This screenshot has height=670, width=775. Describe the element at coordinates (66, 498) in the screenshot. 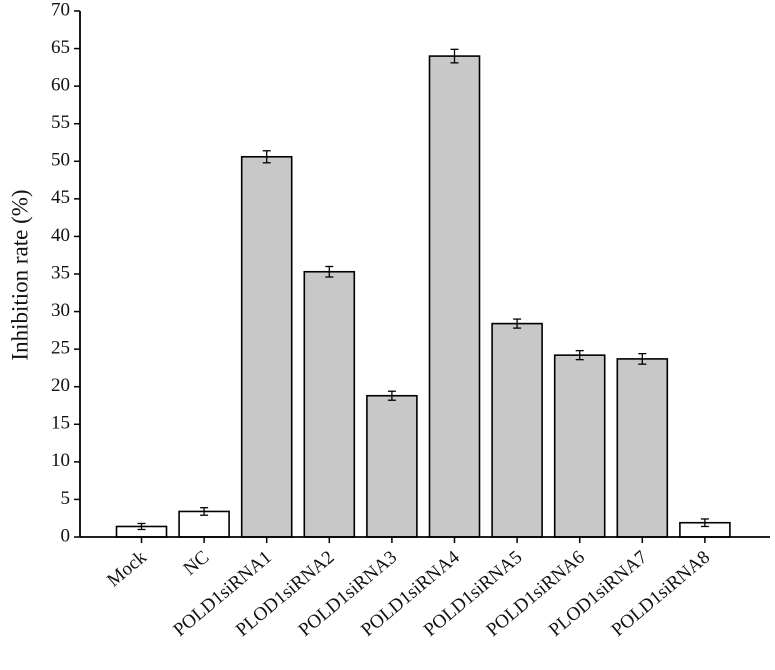

I see `y-tick-label: 5` at that location.